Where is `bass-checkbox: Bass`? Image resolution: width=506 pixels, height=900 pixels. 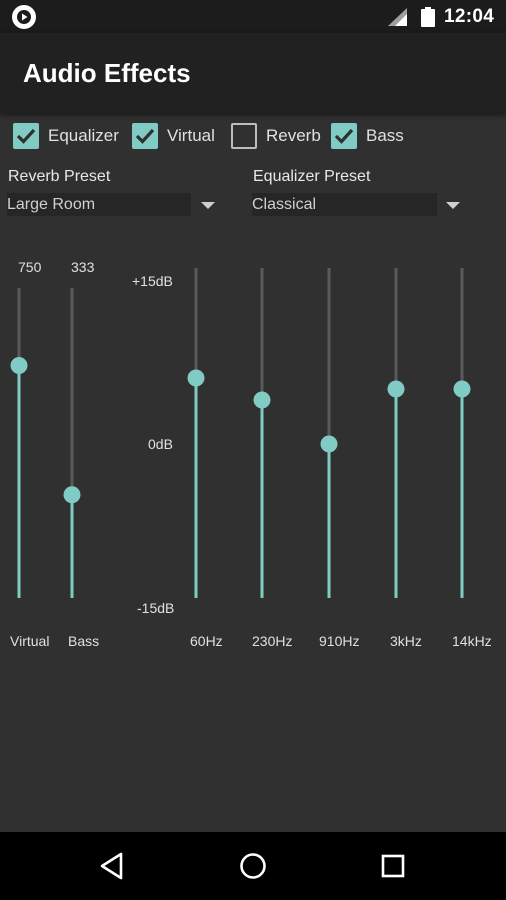 bass-checkbox: Bass is located at coordinates (367, 136).